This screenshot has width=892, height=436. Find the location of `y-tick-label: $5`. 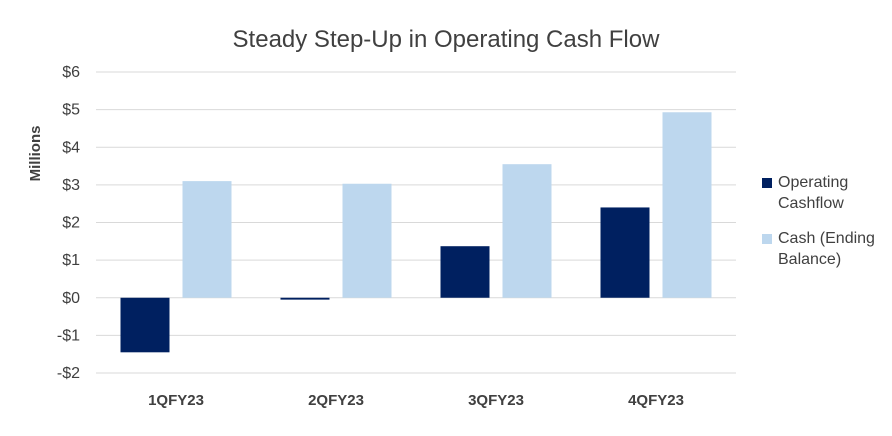

y-tick-label: $5 is located at coordinates (71, 110).